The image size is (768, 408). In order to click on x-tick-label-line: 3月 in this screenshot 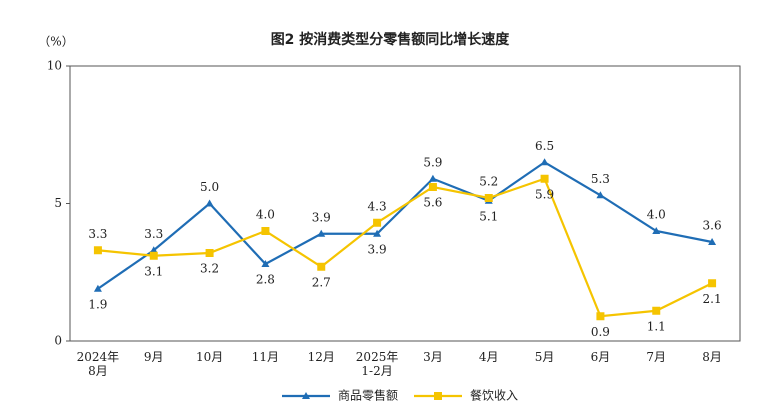, I will do `click(433, 357)`.